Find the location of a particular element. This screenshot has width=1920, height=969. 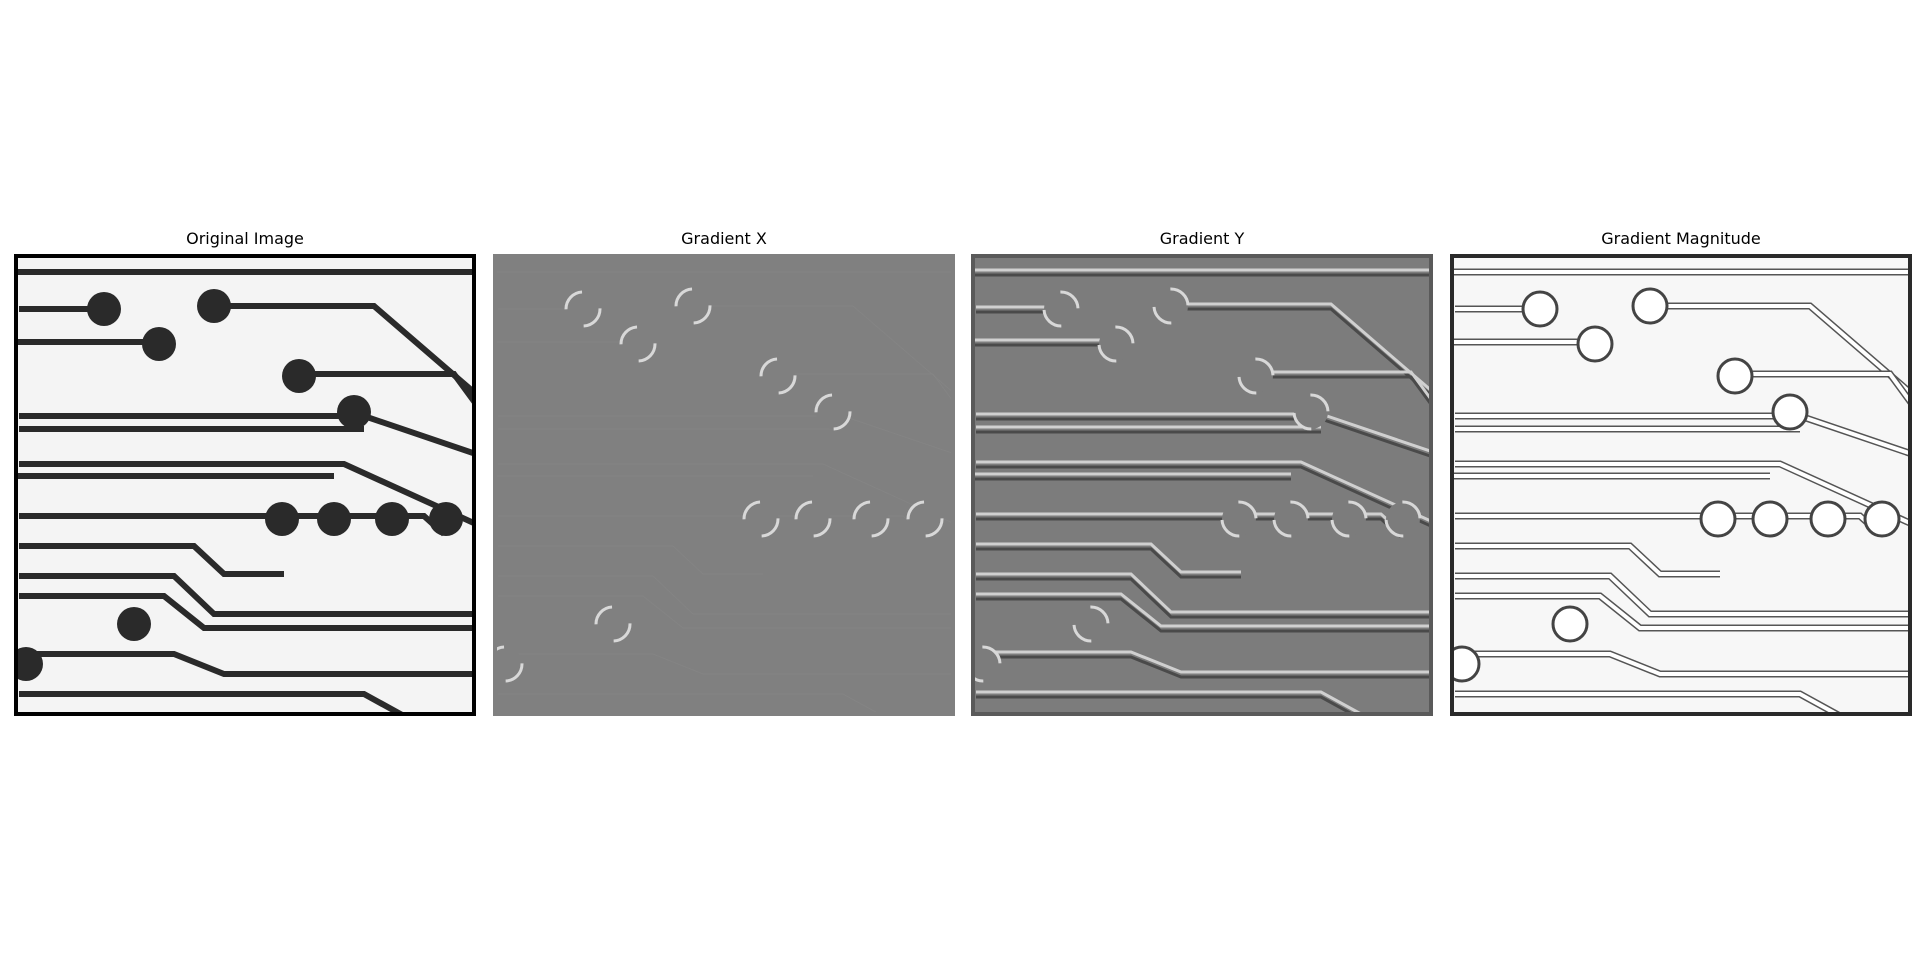

gradient-x-image is located at coordinates (724, 485).